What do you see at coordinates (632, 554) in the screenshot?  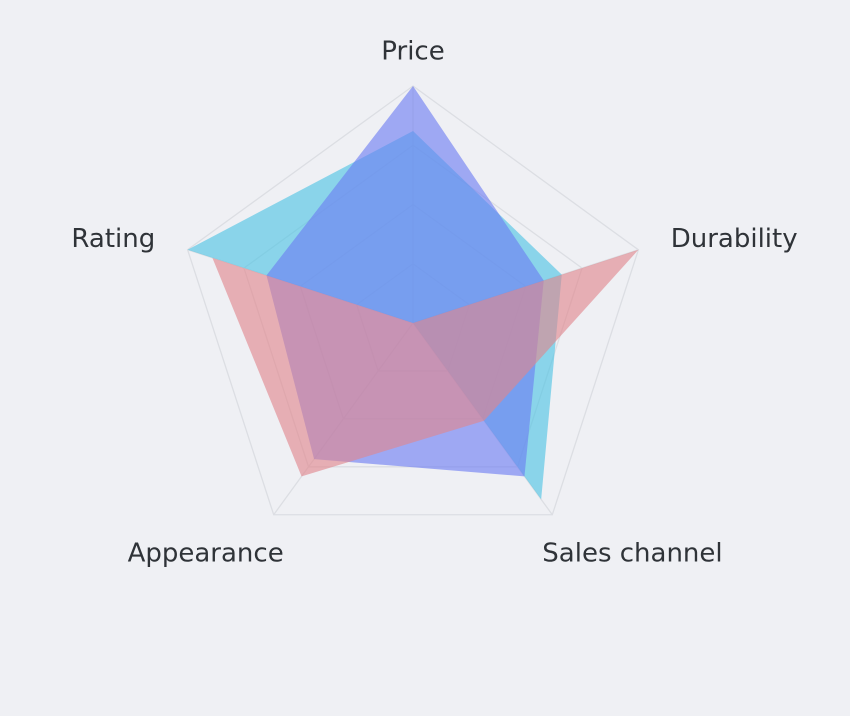 I see `axis-label-sales-channel: Sales channel` at bounding box center [632, 554].